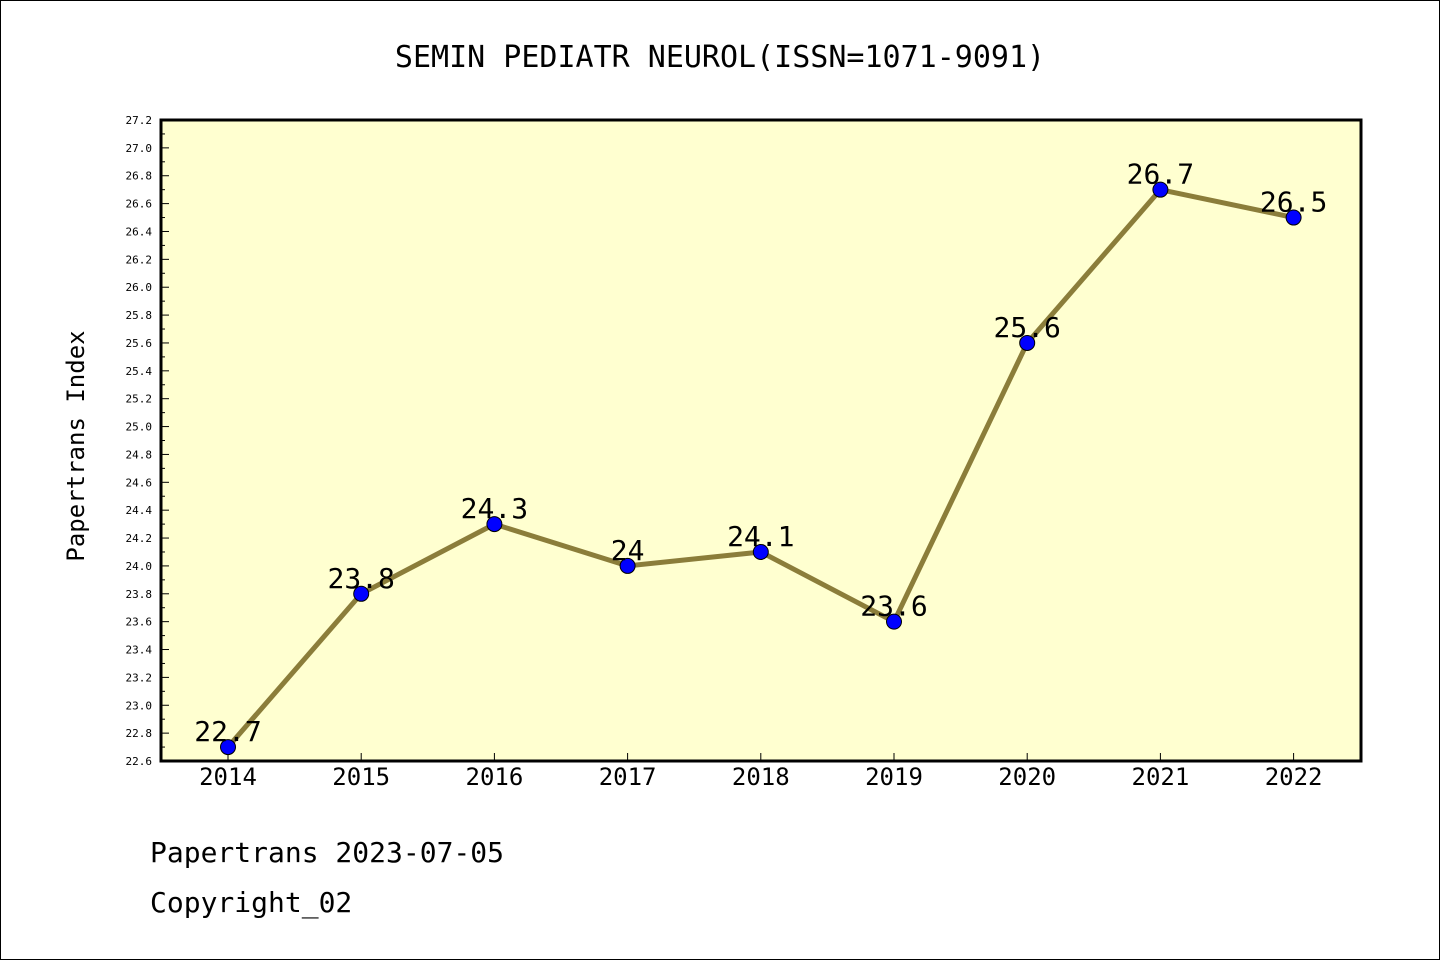  What do you see at coordinates (139, 622) in the screenshot?
I see `y-tick-label: 23.6` at bounding box center [139, 622].